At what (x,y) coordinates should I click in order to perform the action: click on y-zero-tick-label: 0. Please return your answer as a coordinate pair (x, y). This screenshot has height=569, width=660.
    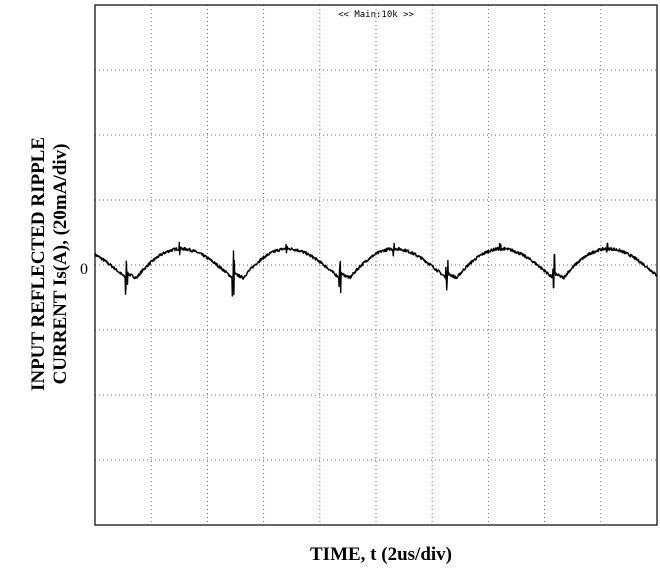
    Looking at the image, I should click on (84, 269).